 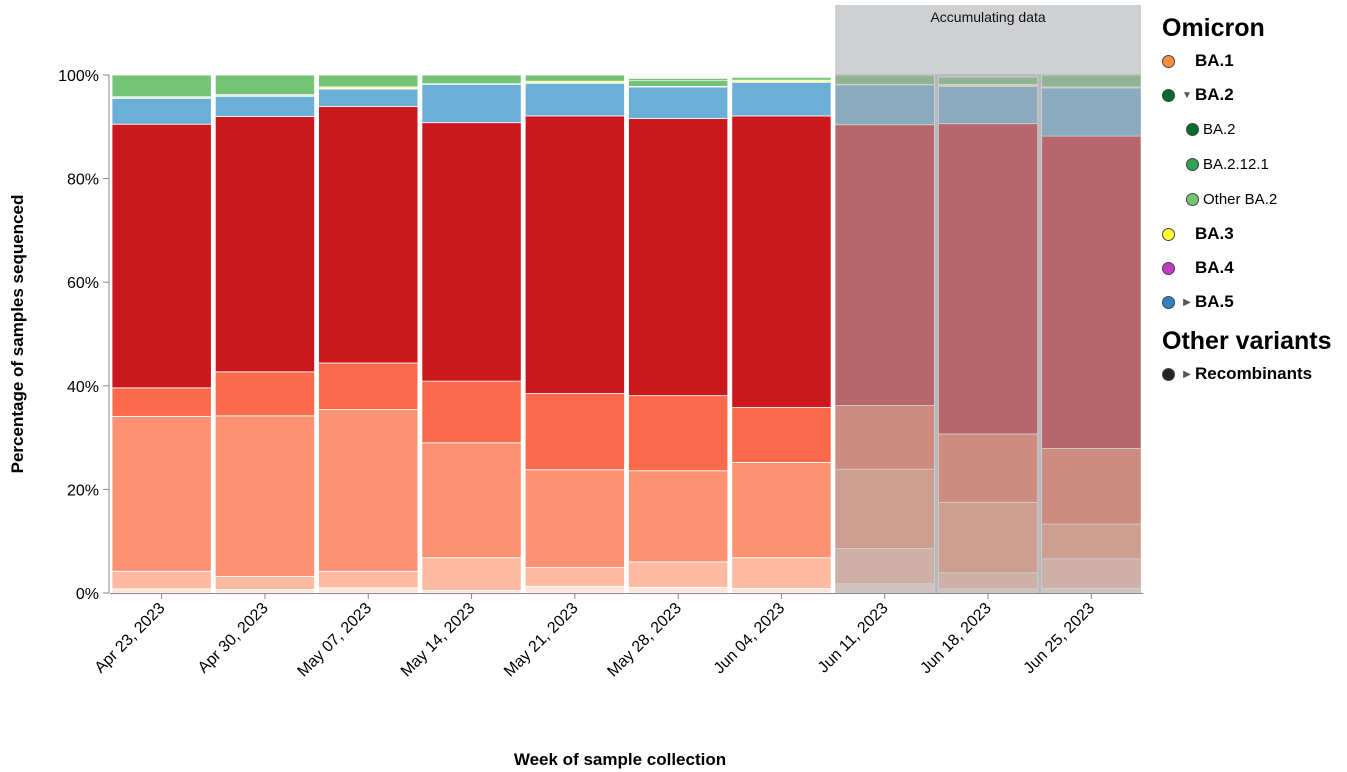 What do you see at coordinates (1252, 61) in the screenshot?
I see `legend-item-ba1: BA.1` at bounding box center [1252, 61].